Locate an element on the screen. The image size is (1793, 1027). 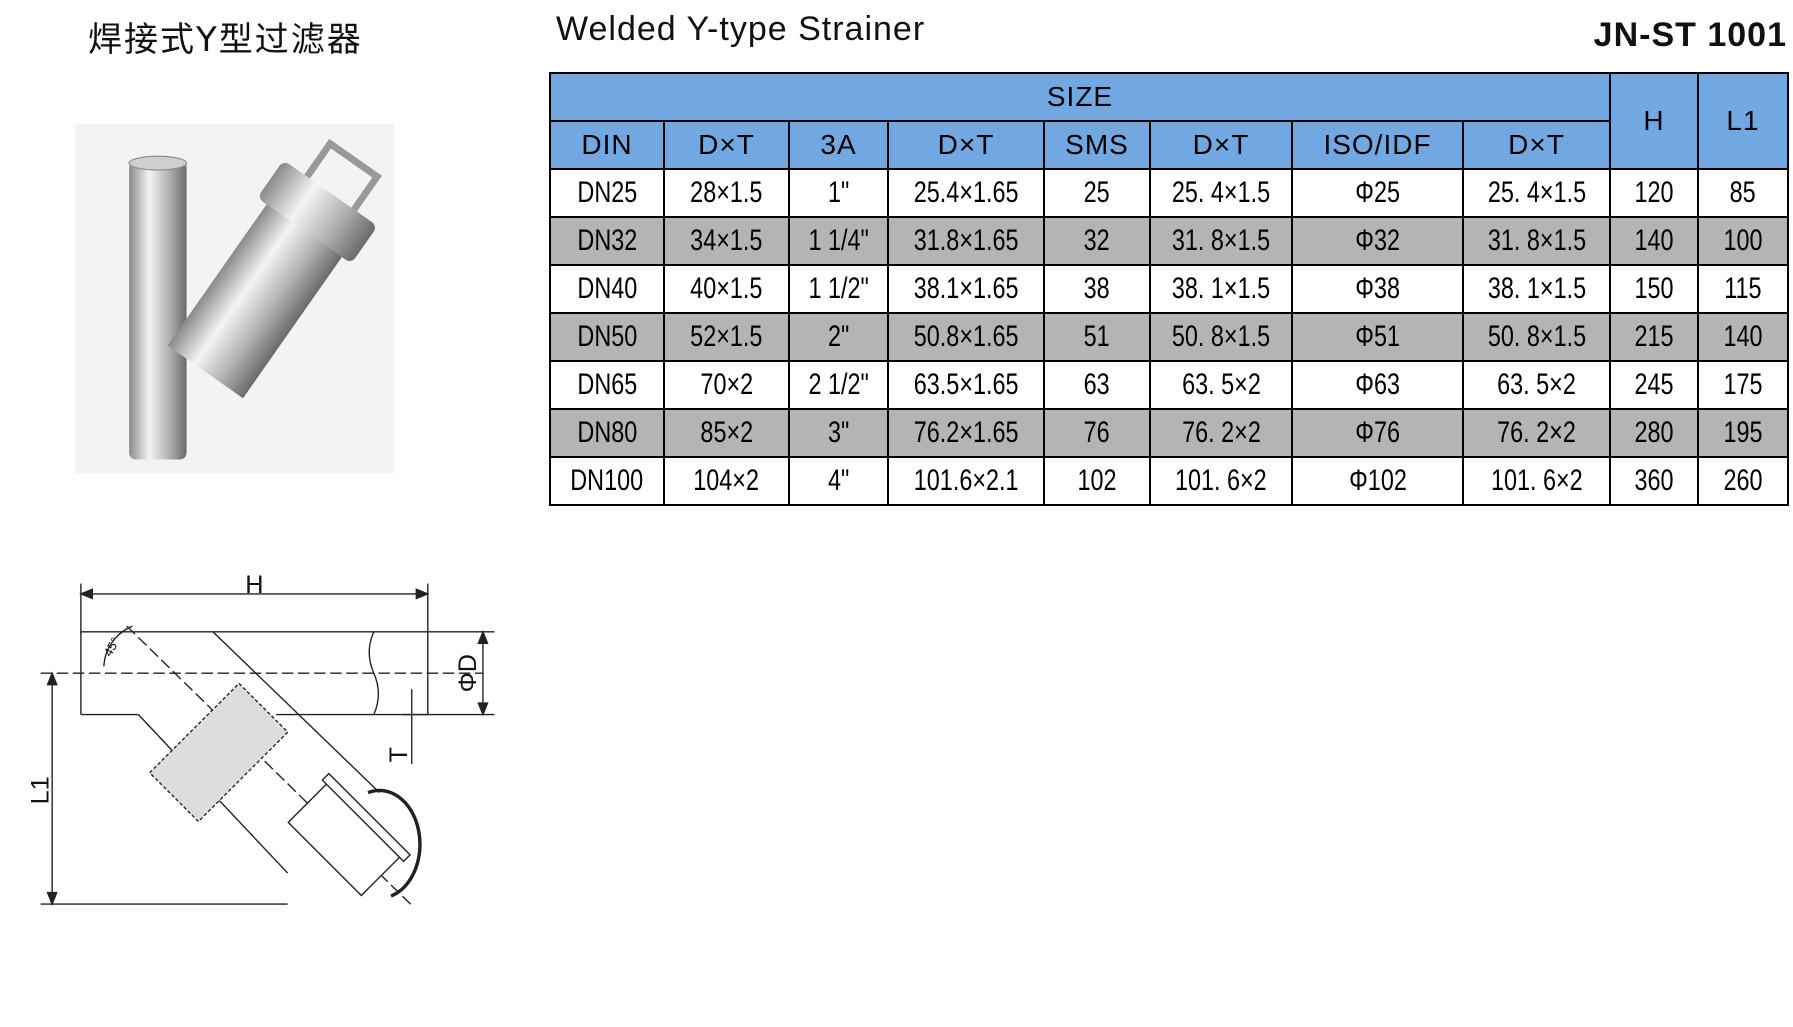
cell-text: 104×2 is located at coordinates (726, 480).